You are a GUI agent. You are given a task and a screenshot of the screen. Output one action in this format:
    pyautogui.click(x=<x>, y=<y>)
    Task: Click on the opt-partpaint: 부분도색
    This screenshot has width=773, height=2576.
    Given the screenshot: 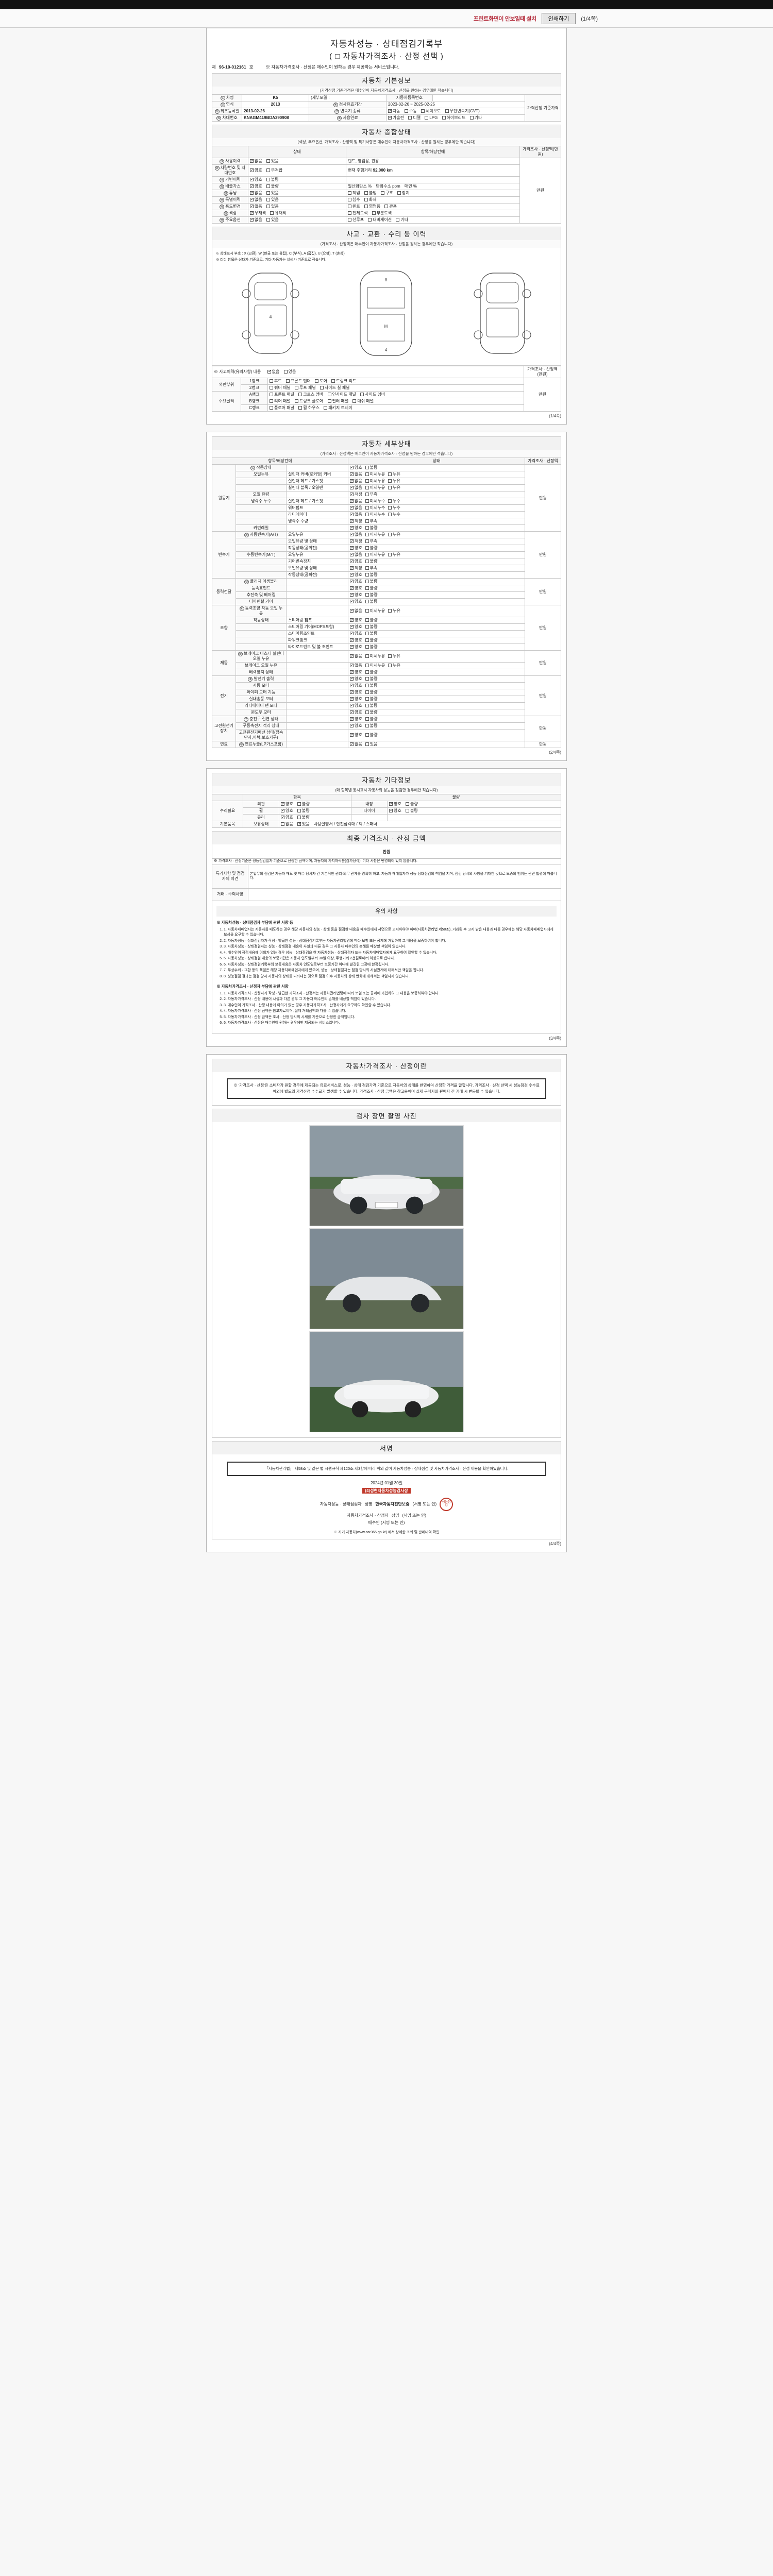 What is the action you would take?
    pyautogui.click(x=382, y=213)
    